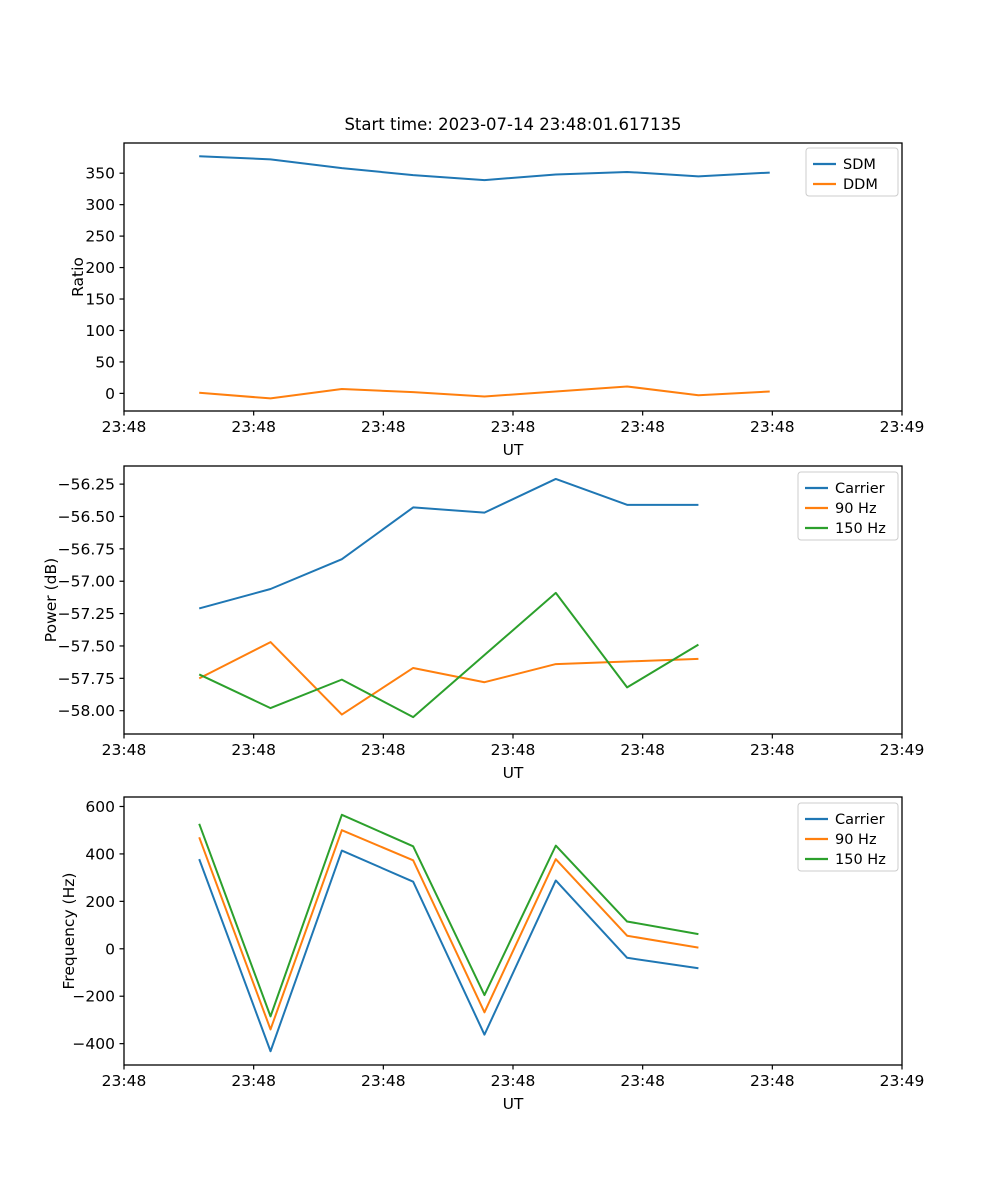 The height and width of the screenshot is (1200, 1000). What do you see at coordinates (86, 517) in the screenshot?
I see `y-tick-label: −56.50` at bounding box center [86, 517].